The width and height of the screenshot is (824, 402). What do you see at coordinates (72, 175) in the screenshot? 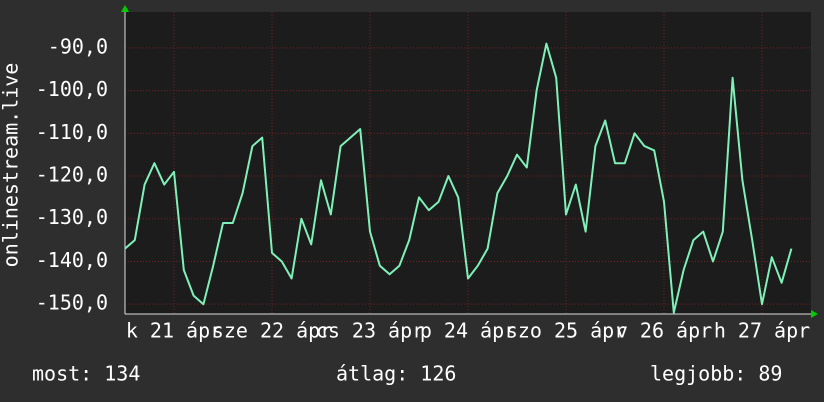
I see `y-tick-label: -120,0` at bounding box center [72, 175].